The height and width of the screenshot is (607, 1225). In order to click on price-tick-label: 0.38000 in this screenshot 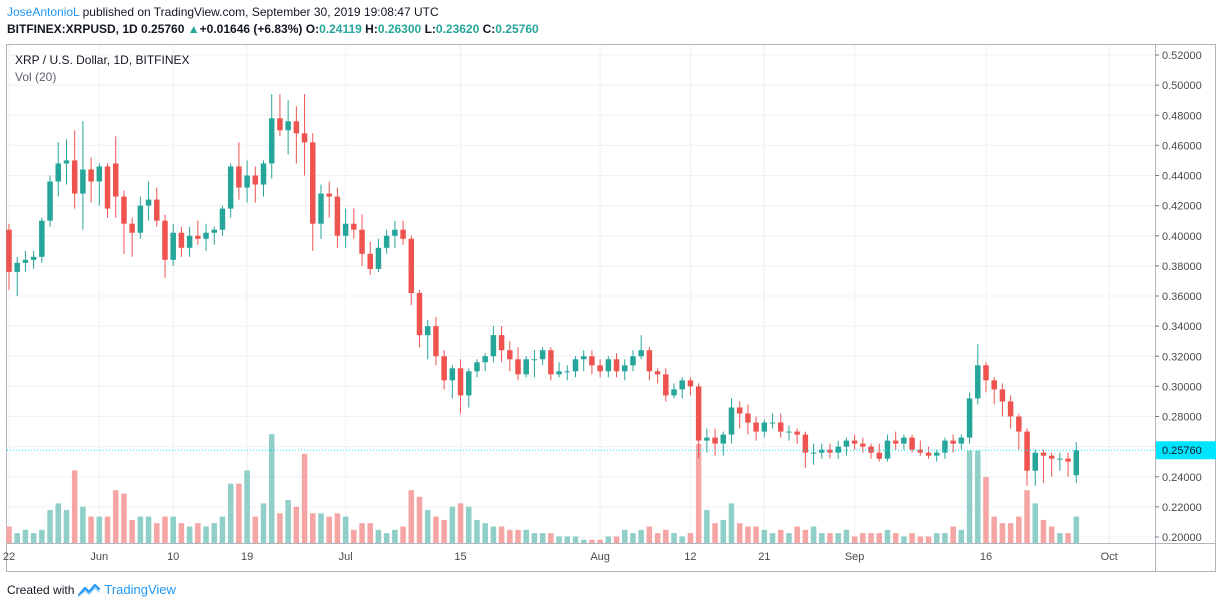, I will do `click(1182, 267)`.